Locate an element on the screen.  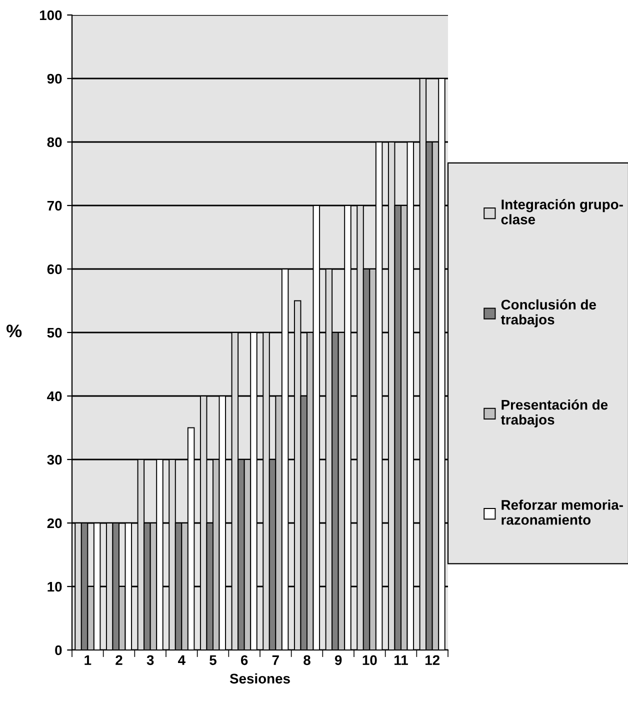
y-tick-label: 50 is located at coordinates (54, 333).